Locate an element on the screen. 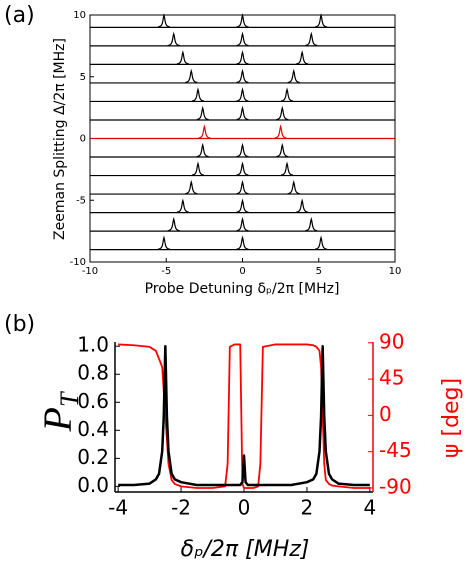 Image resolution: width=468 pixels, height=571 pixels. y-tick-label: 0.6 is located at coordinates (93, 401).